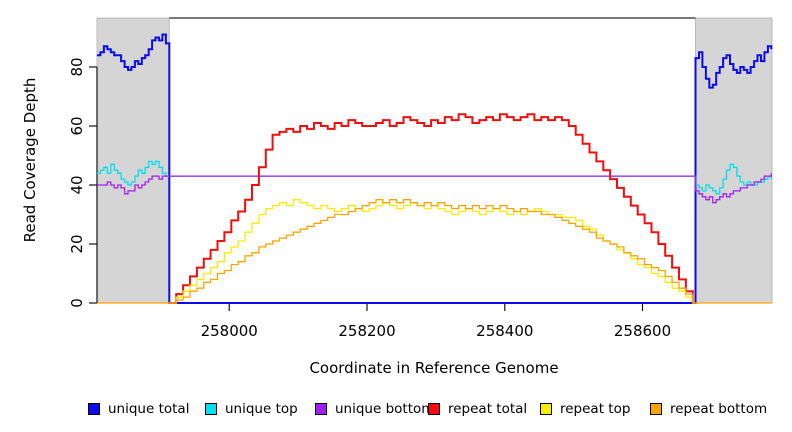  Describe the element at coordinates (366, 331) in the screenshot. I see `x-tick-label: 258200` at that location.